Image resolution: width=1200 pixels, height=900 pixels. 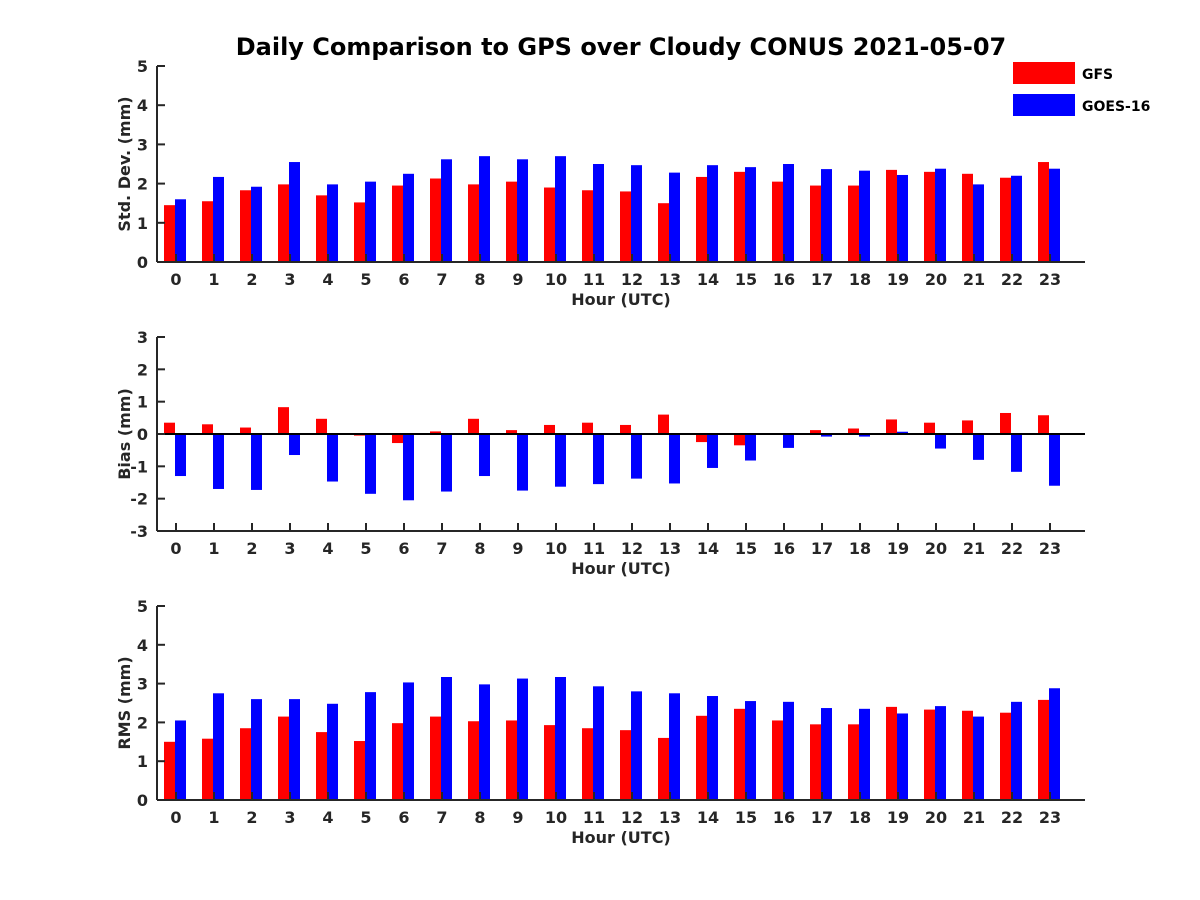 What do you see at coordinates (860, 279) in the screenshot?
I see `x-tick-label: 18` at bounding box center [860, 279].